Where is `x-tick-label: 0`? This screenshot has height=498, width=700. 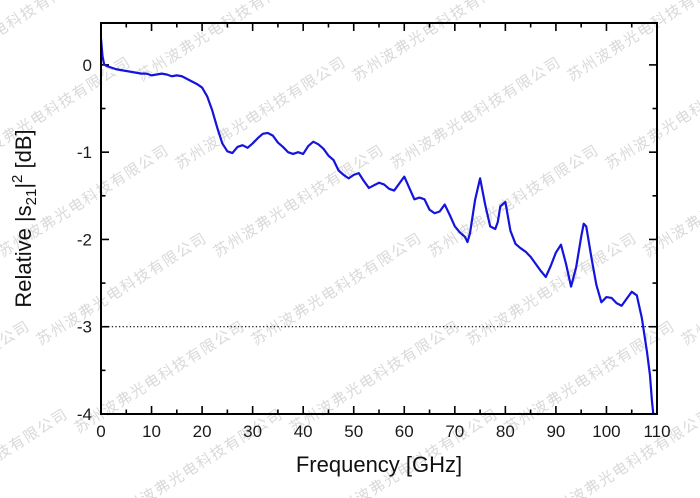 x-tick-label: 0 is located at coordinates (100, 431).